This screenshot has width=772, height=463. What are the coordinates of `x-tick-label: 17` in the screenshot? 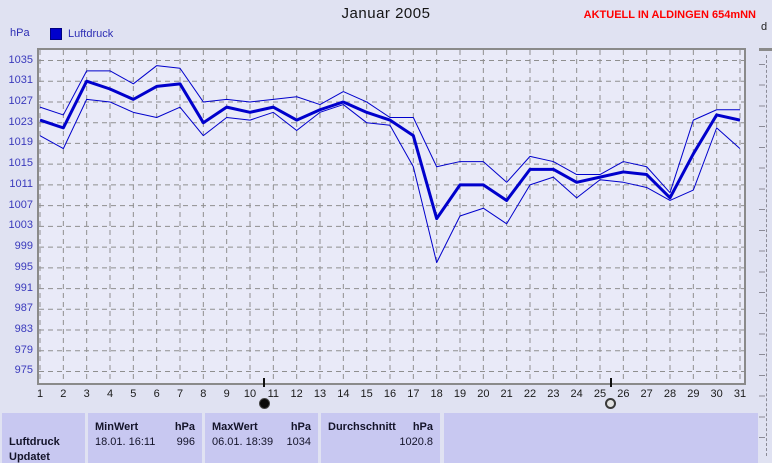 It's located at (413, 394).